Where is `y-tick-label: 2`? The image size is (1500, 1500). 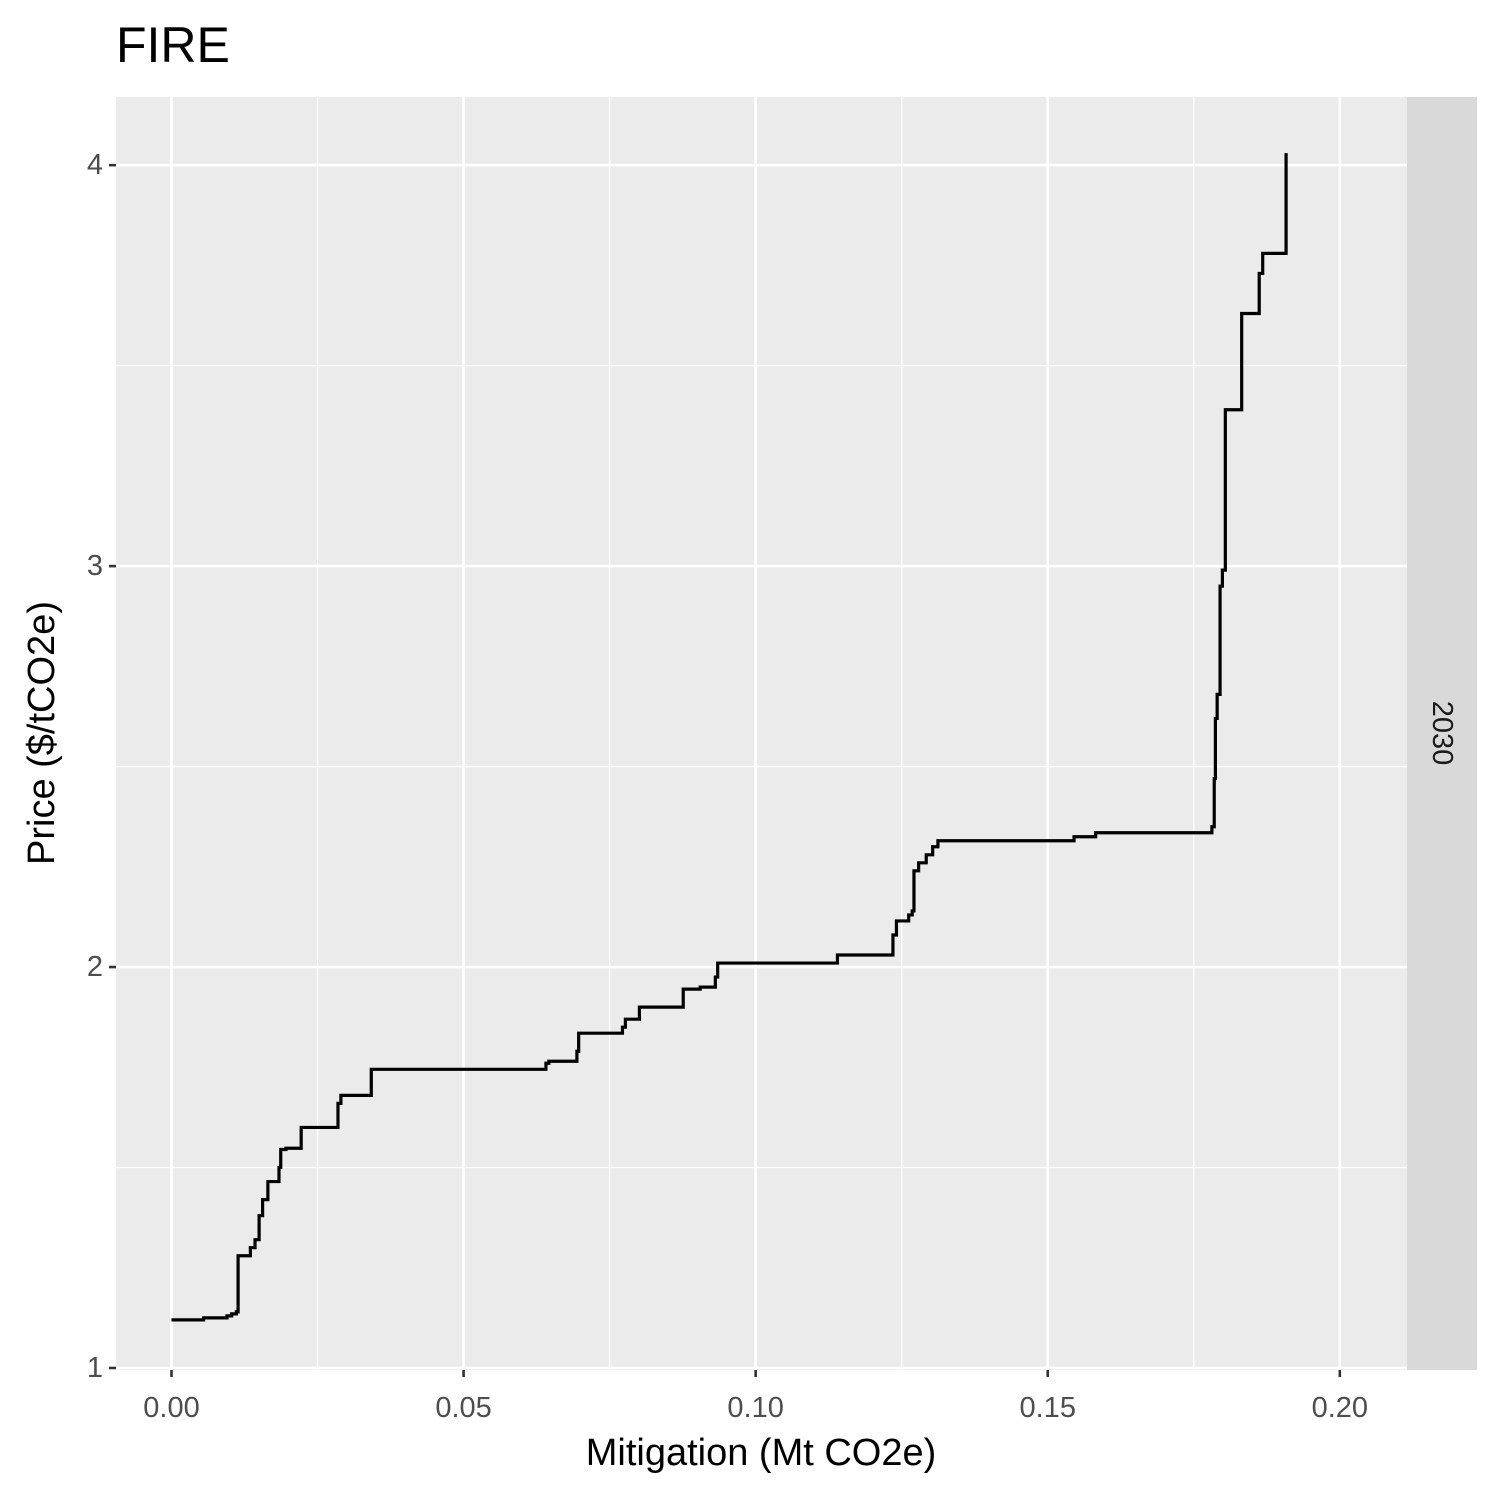 y-tick-label: 2 is located at coordinates (95, 967).